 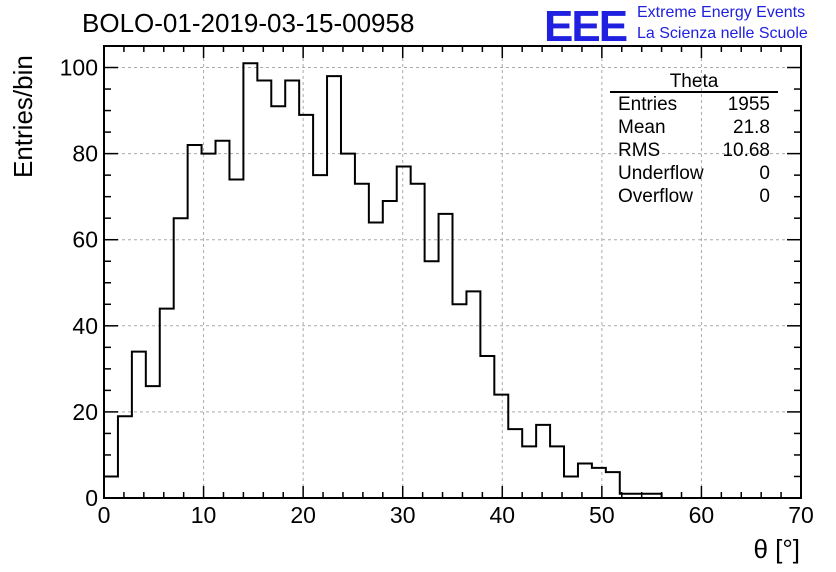 What do you see at coordinates (602, 515) in the screenshot?
I see `x-tick-label: 50` at bounding box center [602, 515].